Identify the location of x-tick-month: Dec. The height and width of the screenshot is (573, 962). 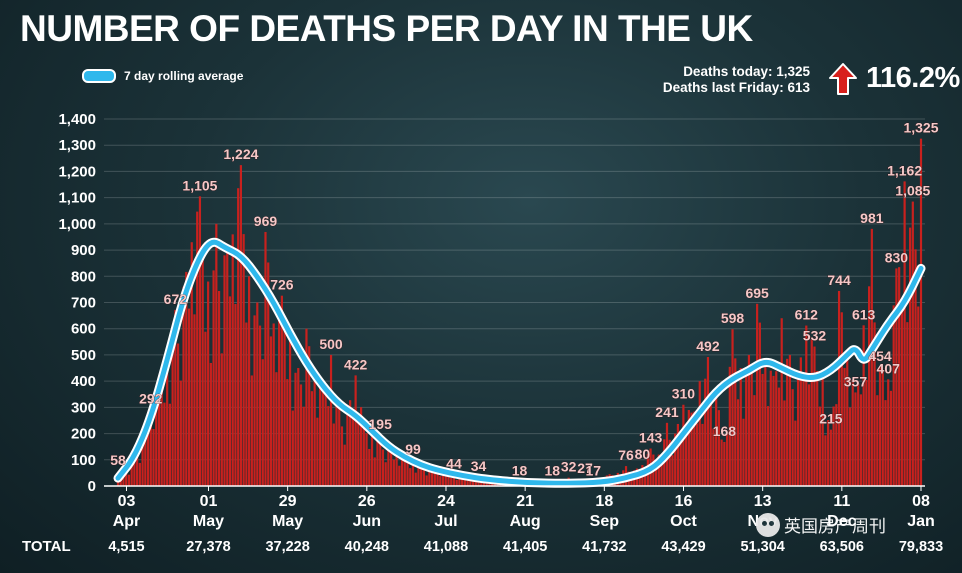
(841, 521).